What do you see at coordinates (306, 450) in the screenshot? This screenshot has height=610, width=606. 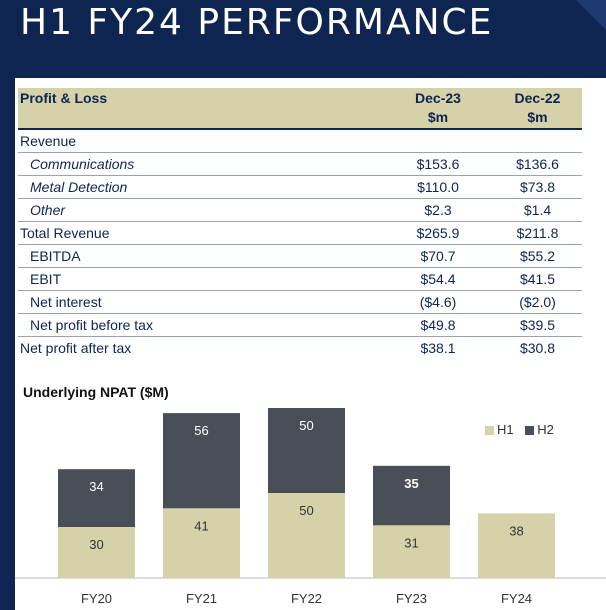 I see `bar-h2-fy22` at bounding box center [306, 450].